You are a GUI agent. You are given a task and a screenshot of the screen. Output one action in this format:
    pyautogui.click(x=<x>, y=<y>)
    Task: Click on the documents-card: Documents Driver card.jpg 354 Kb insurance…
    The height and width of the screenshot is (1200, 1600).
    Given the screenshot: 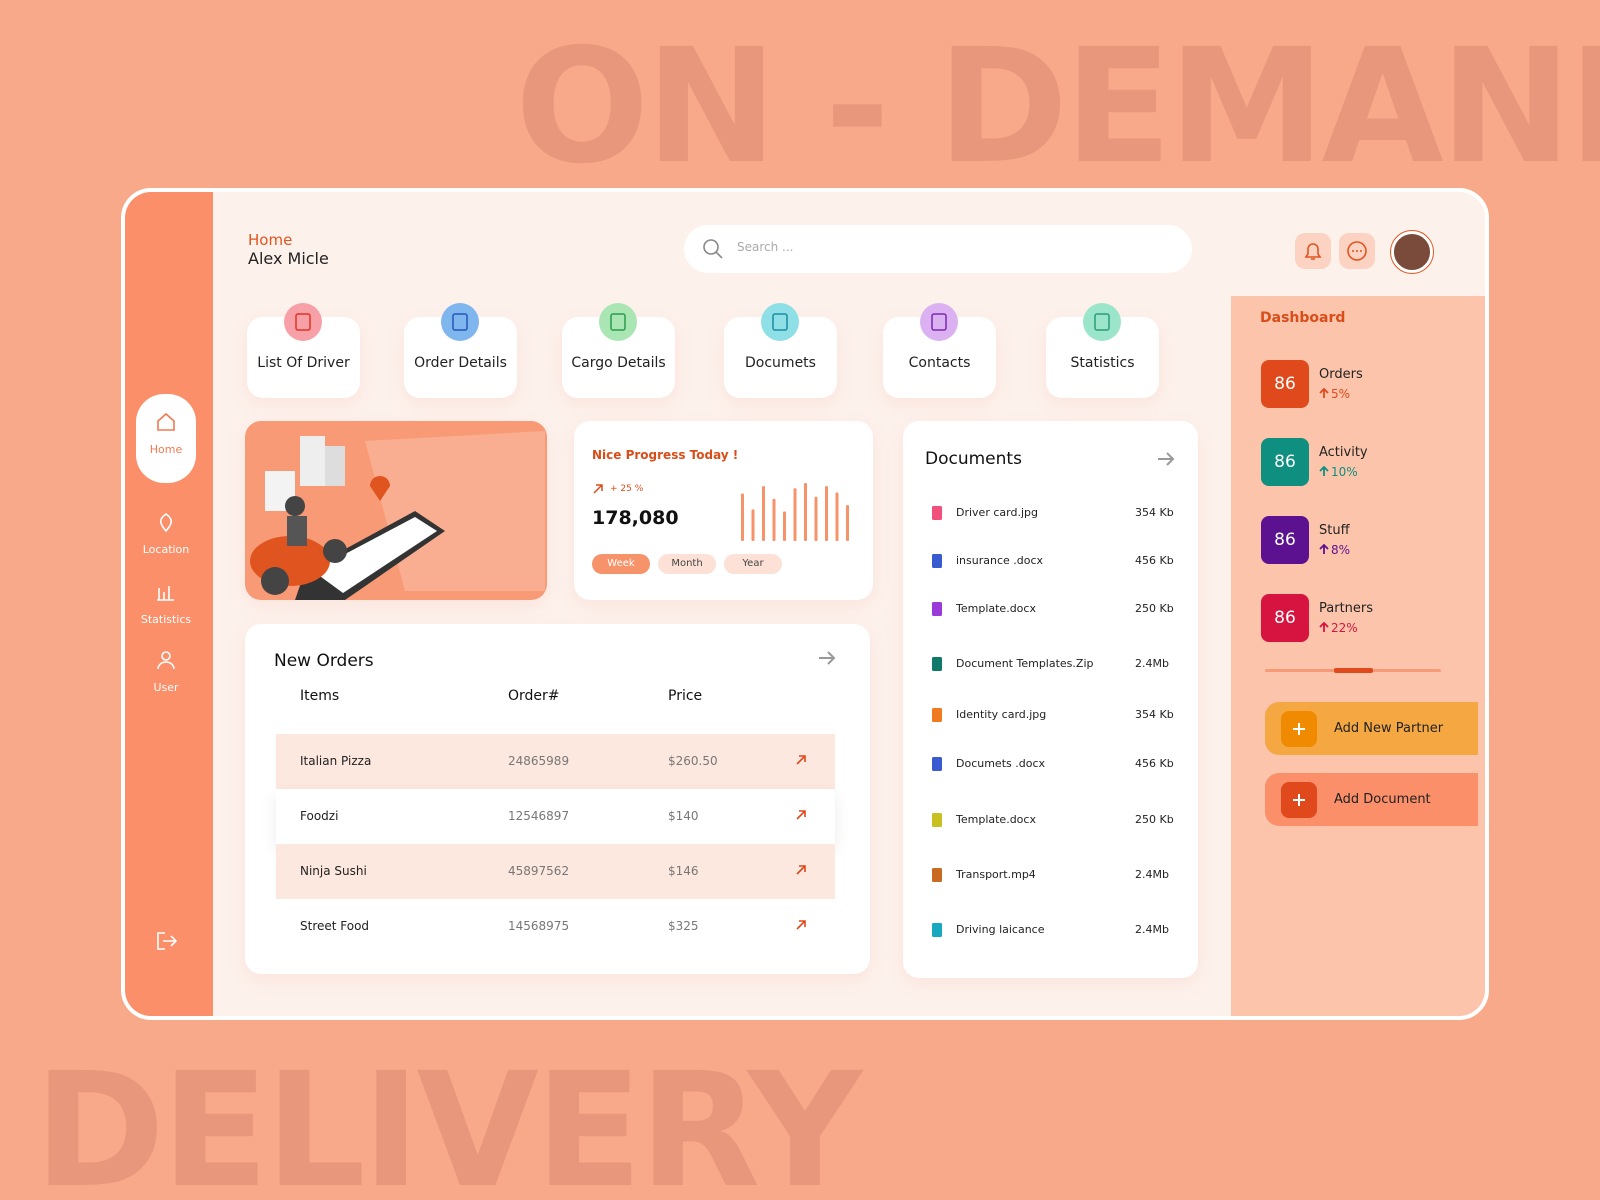 What is the action you would take?
    pyautogui.click(x=1050, y=699)
    